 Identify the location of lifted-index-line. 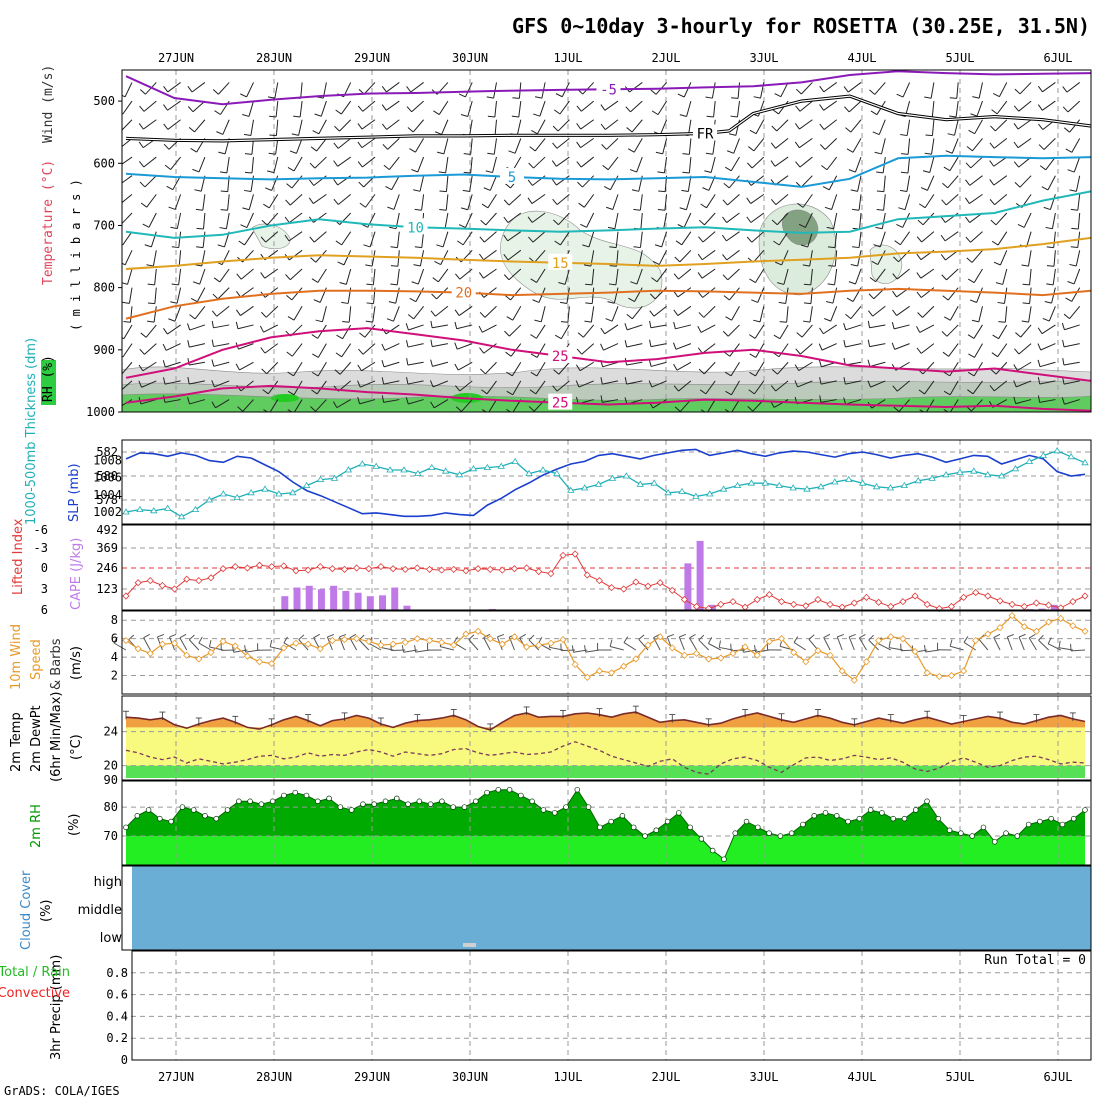
(605, 581).